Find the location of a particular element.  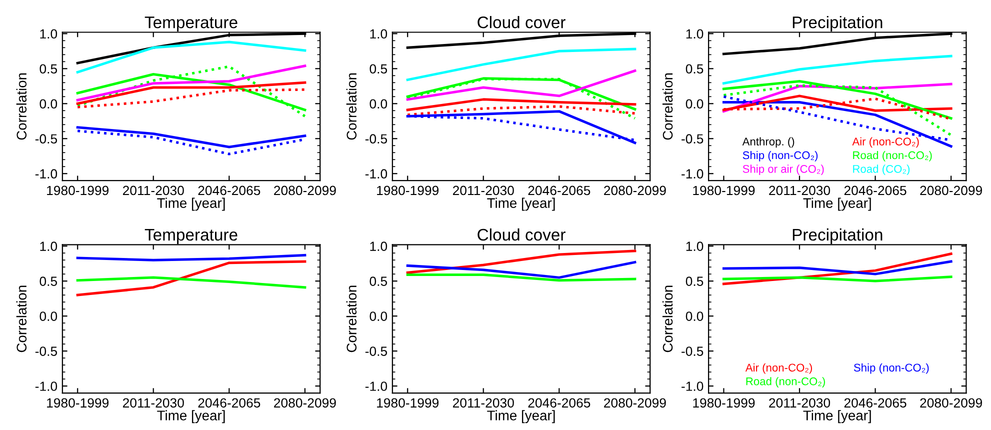

text: Anthrop. () is located at coordinates (768, 142).